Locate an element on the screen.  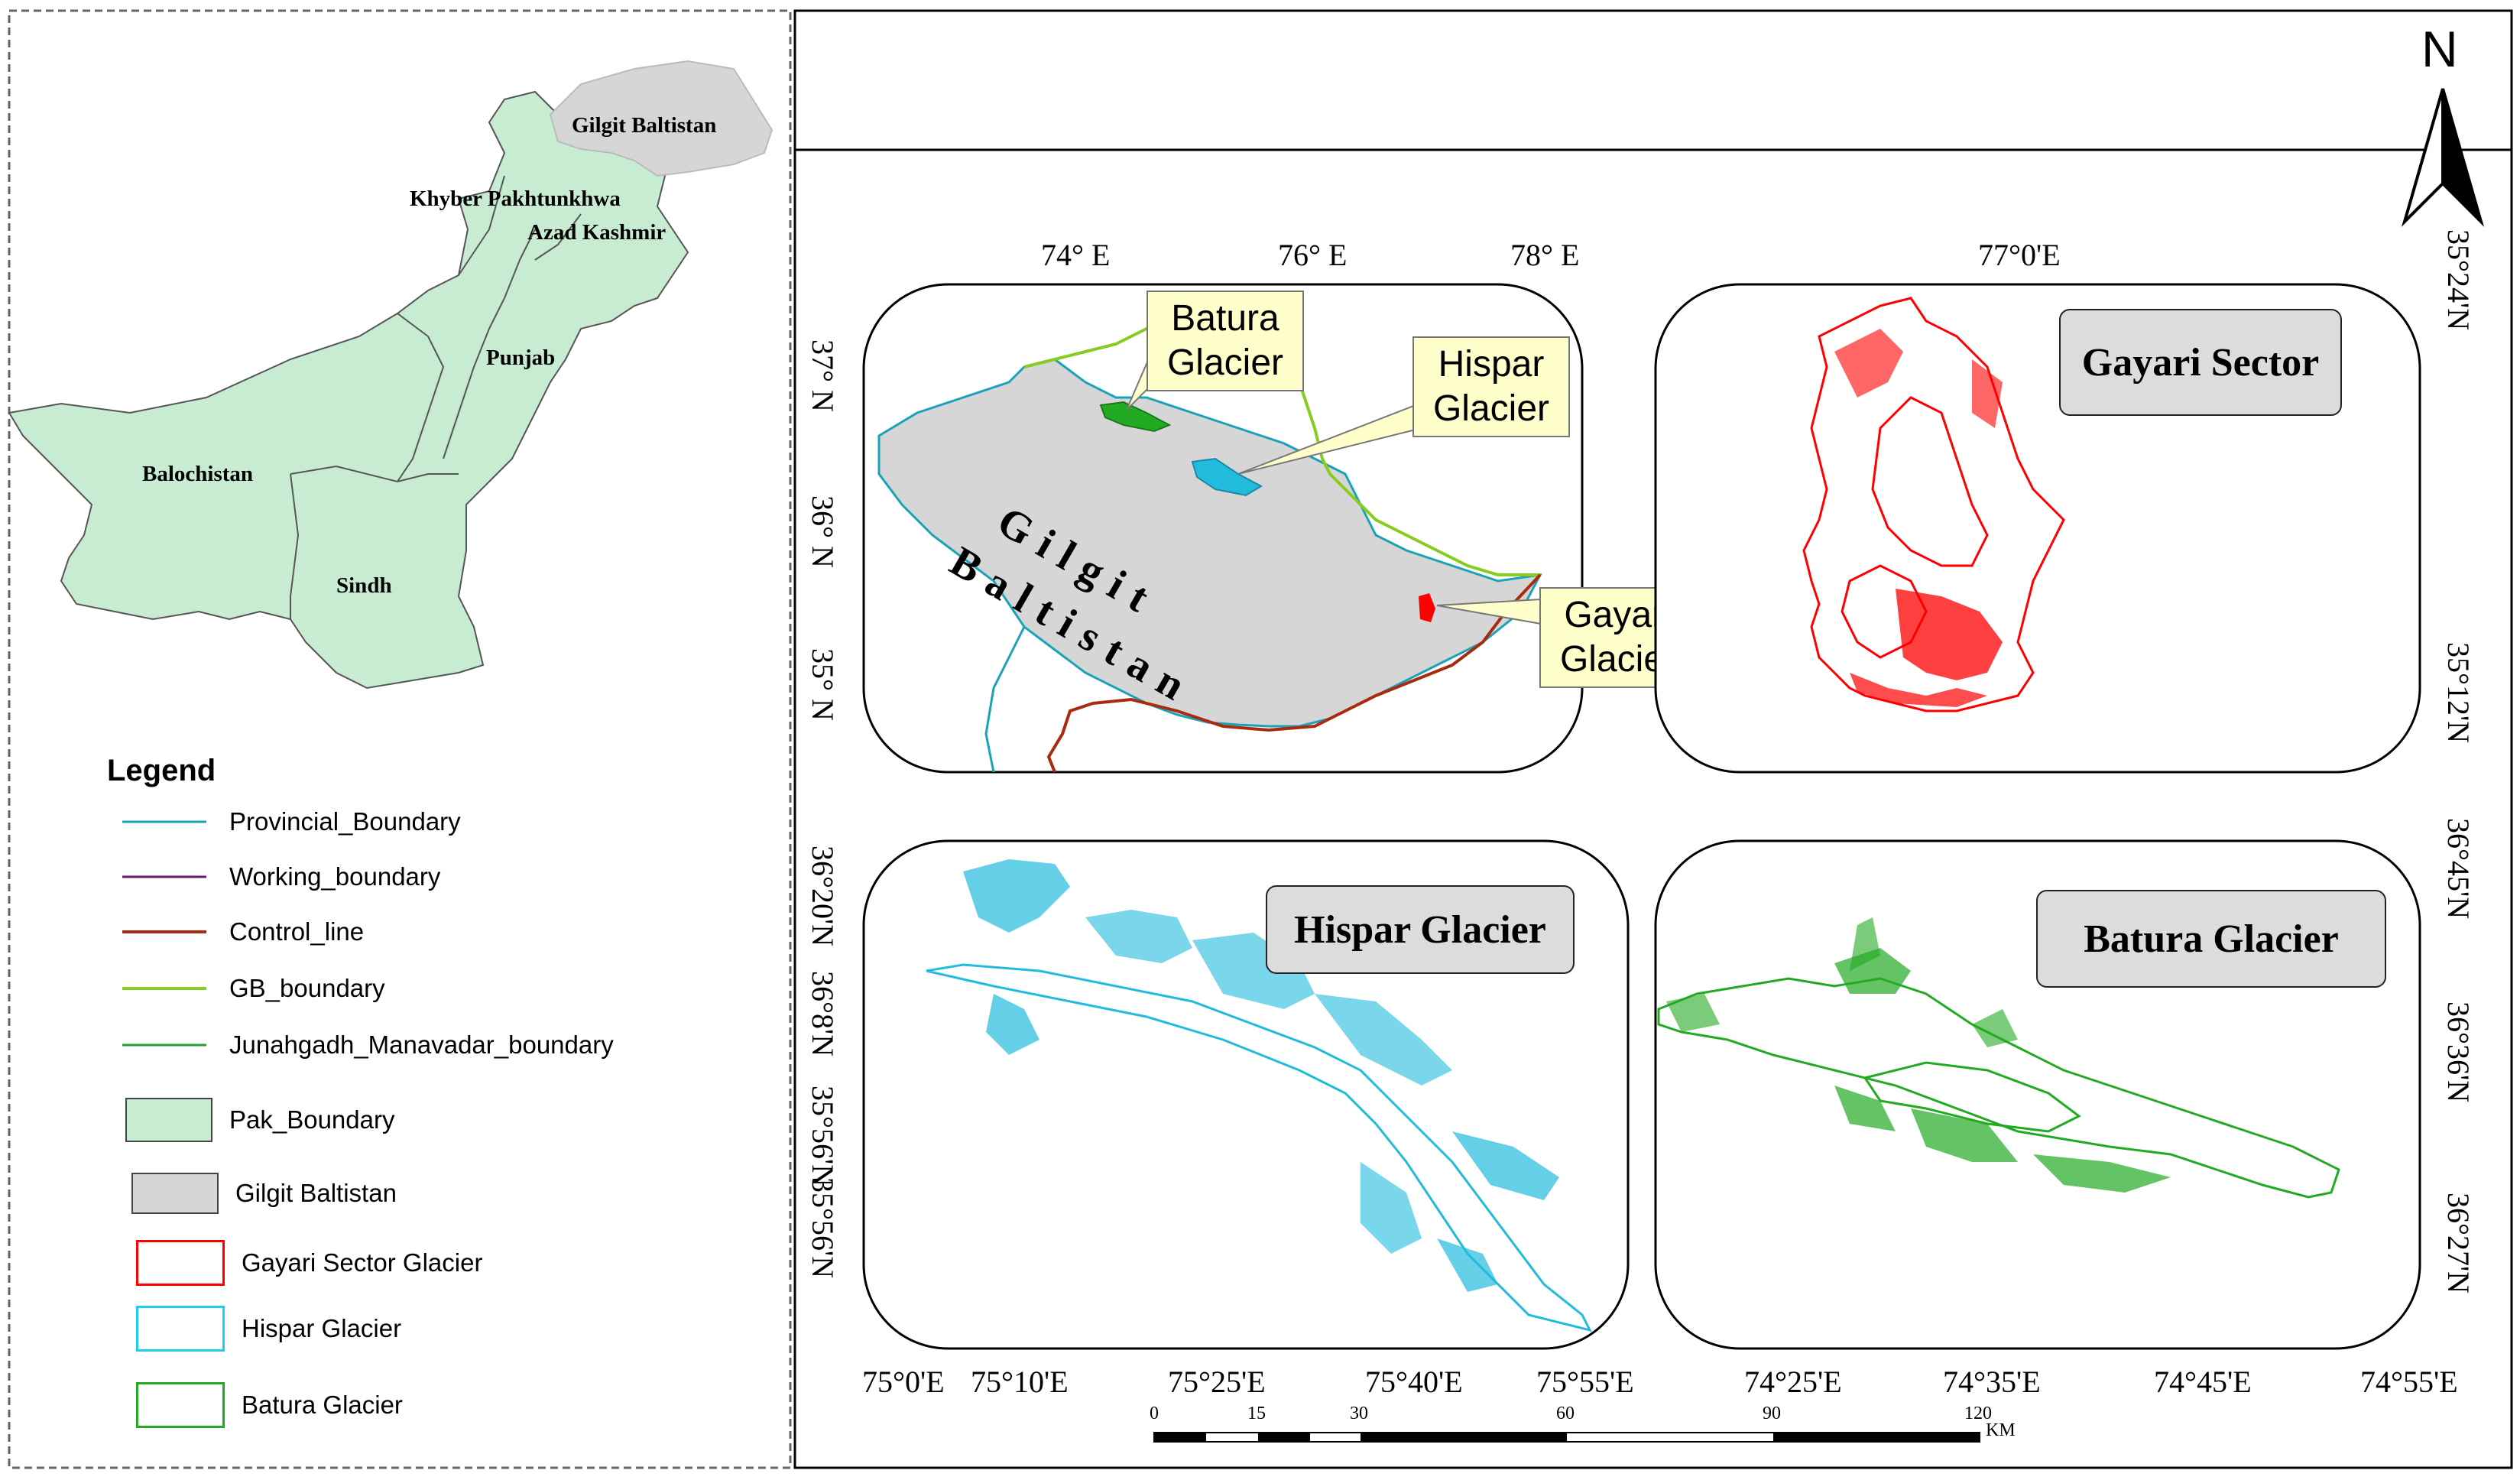
gayari-glacier-mini is located at coordinates (1427, 607).